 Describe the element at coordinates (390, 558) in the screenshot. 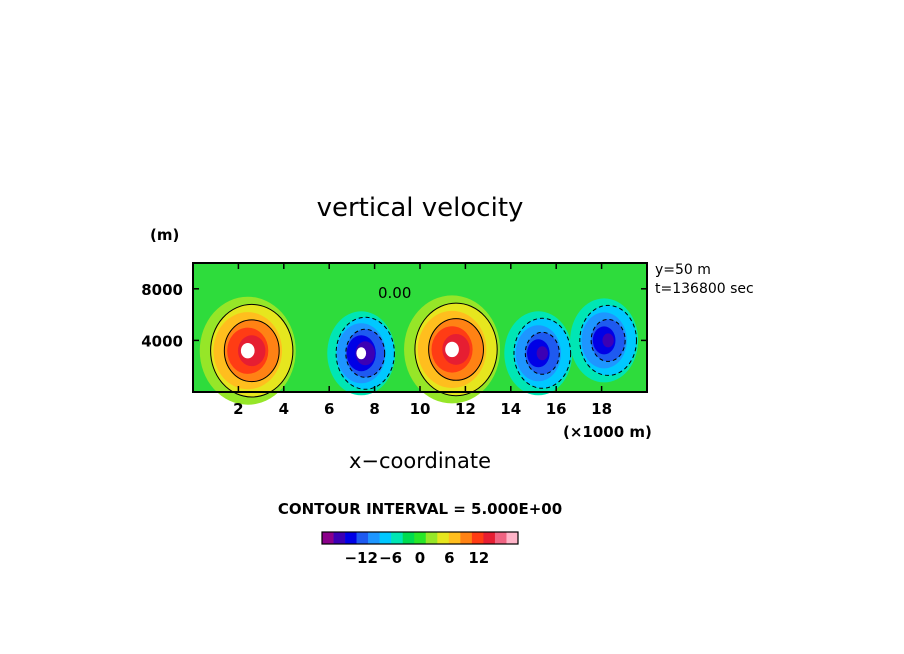

I see `colorbar-tick-label-2: −6` at that location.